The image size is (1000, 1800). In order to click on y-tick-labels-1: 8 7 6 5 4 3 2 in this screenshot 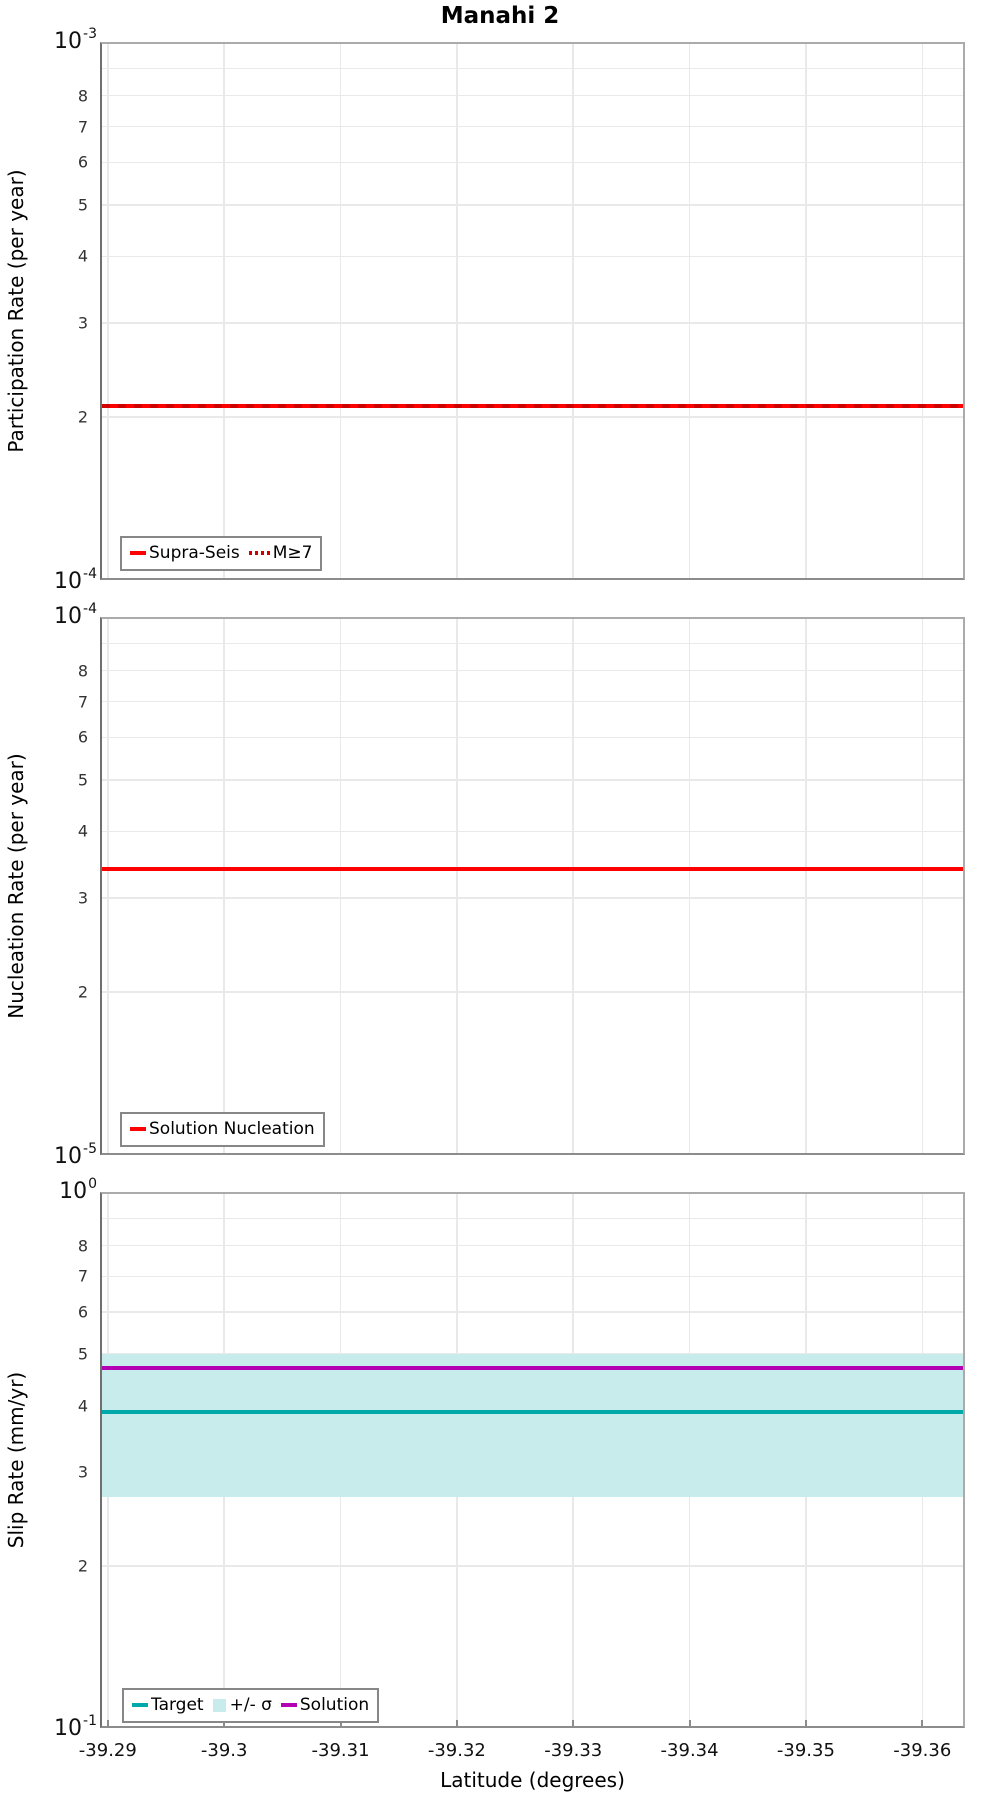, I will do `click(46, 886)`.